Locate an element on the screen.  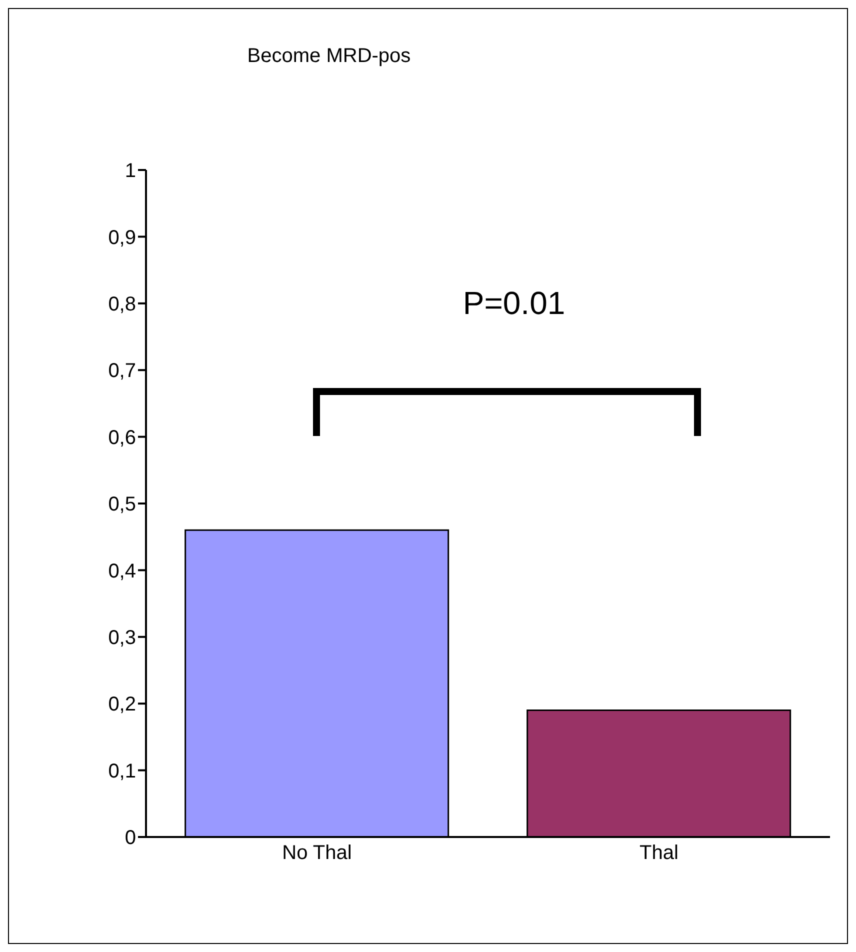
y-tick-label: 0 is located at coordinates (130, 838).